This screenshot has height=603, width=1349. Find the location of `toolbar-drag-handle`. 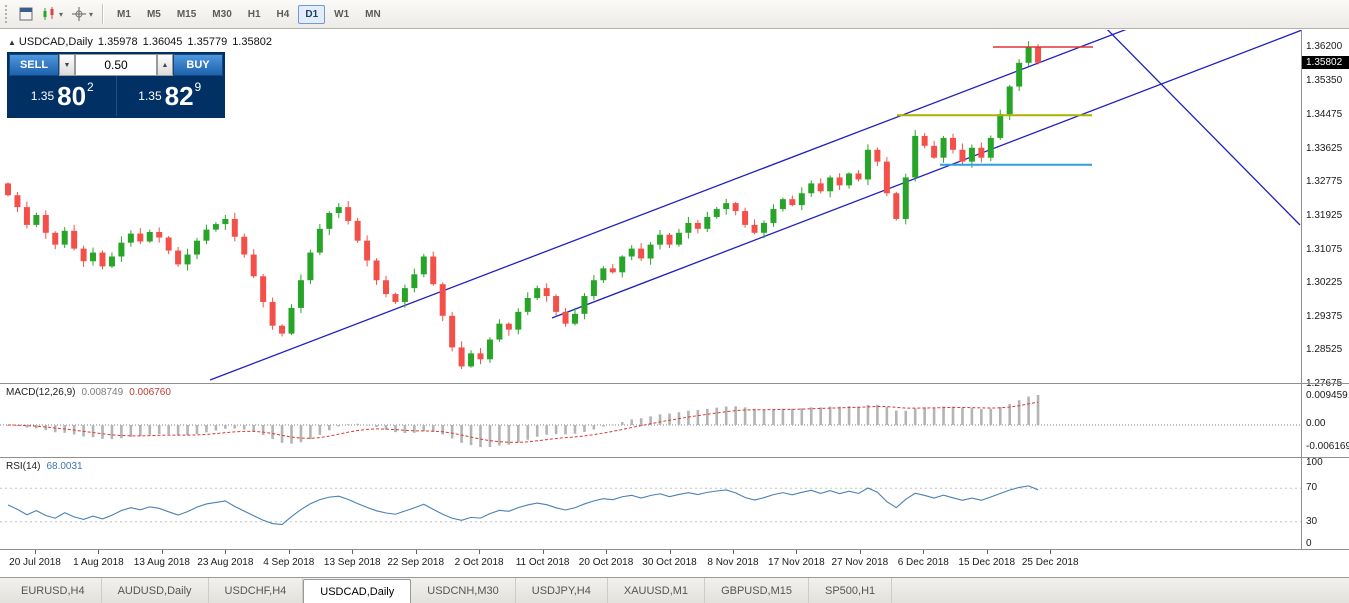

toolbar-drag-handle is located at coordinates (8, 14).